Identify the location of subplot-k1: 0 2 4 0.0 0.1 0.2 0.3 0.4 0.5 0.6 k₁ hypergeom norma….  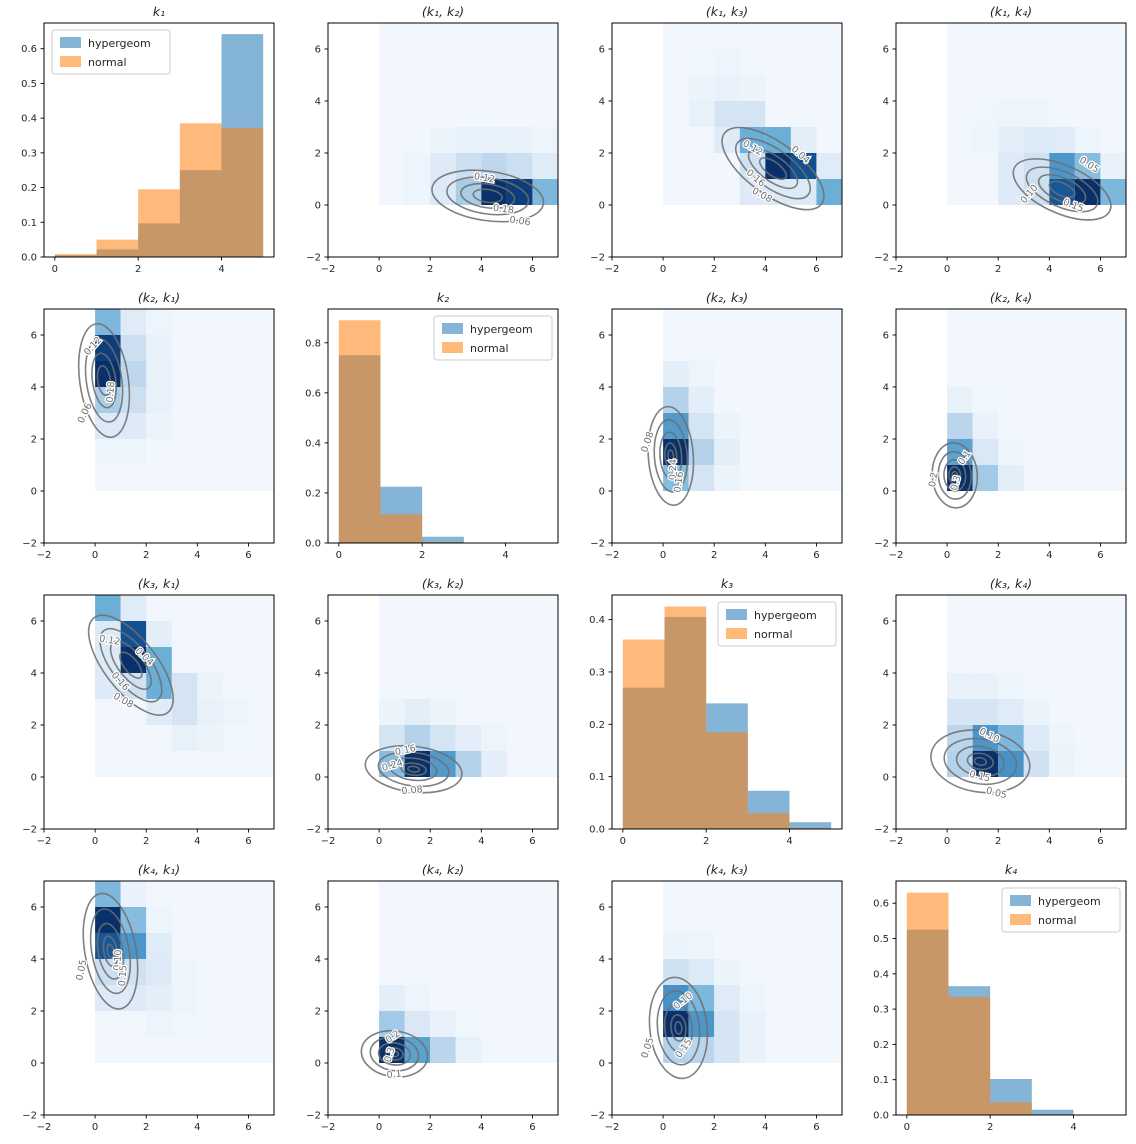
(142, 143).